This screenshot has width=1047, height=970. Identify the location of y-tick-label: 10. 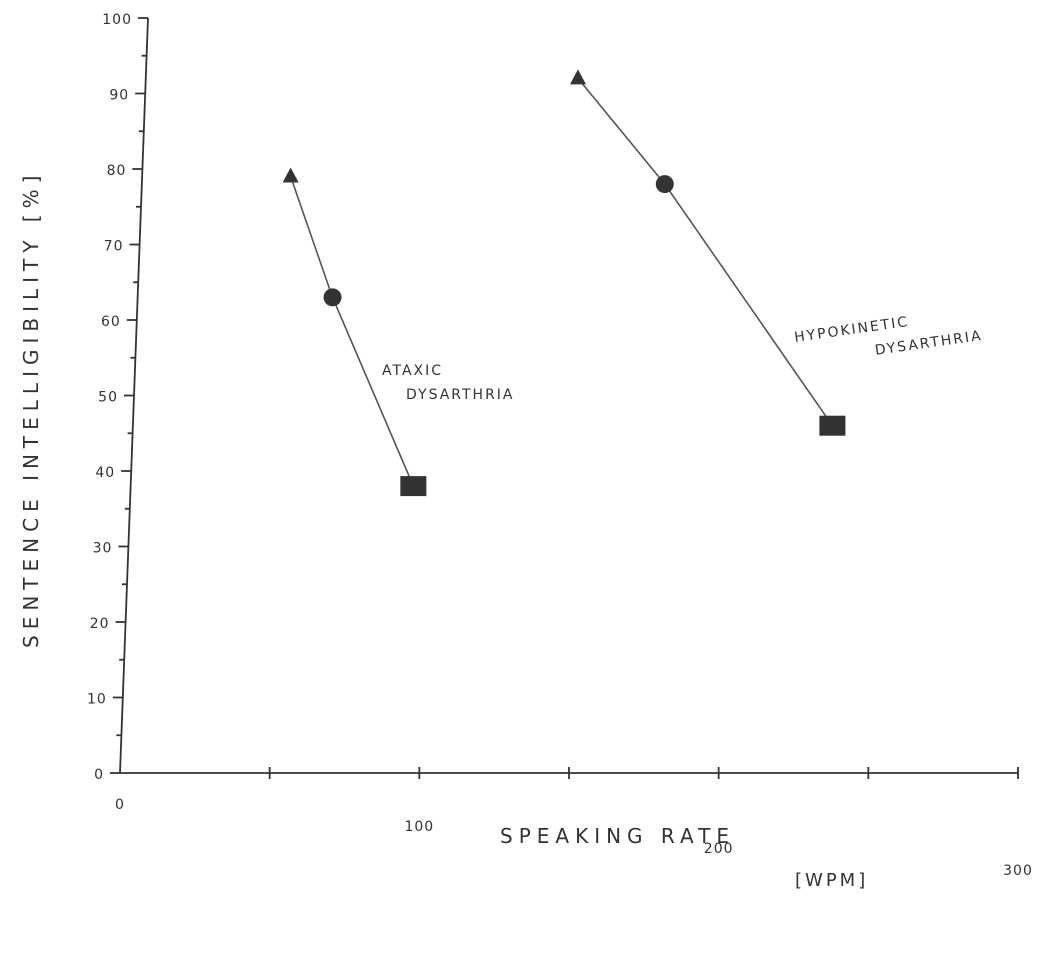
(97, 700).